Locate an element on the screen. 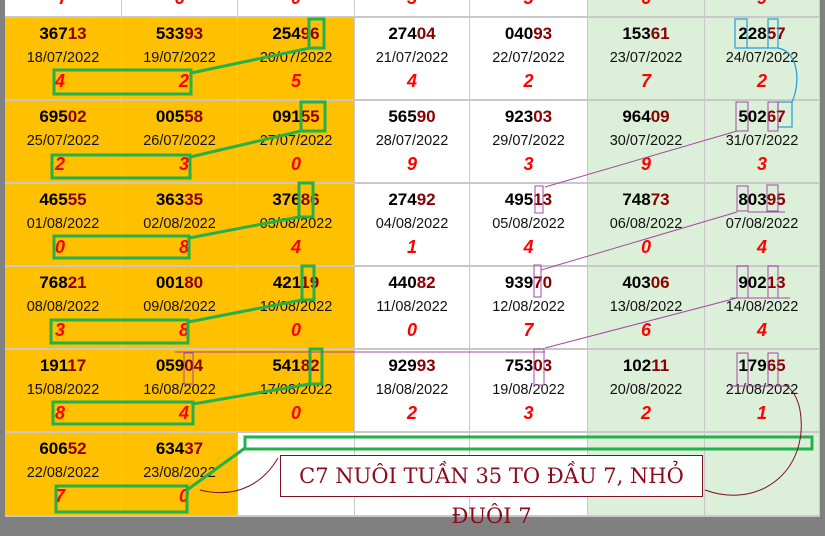  bottom-digit: 3 is located at coordinates (761, 164).